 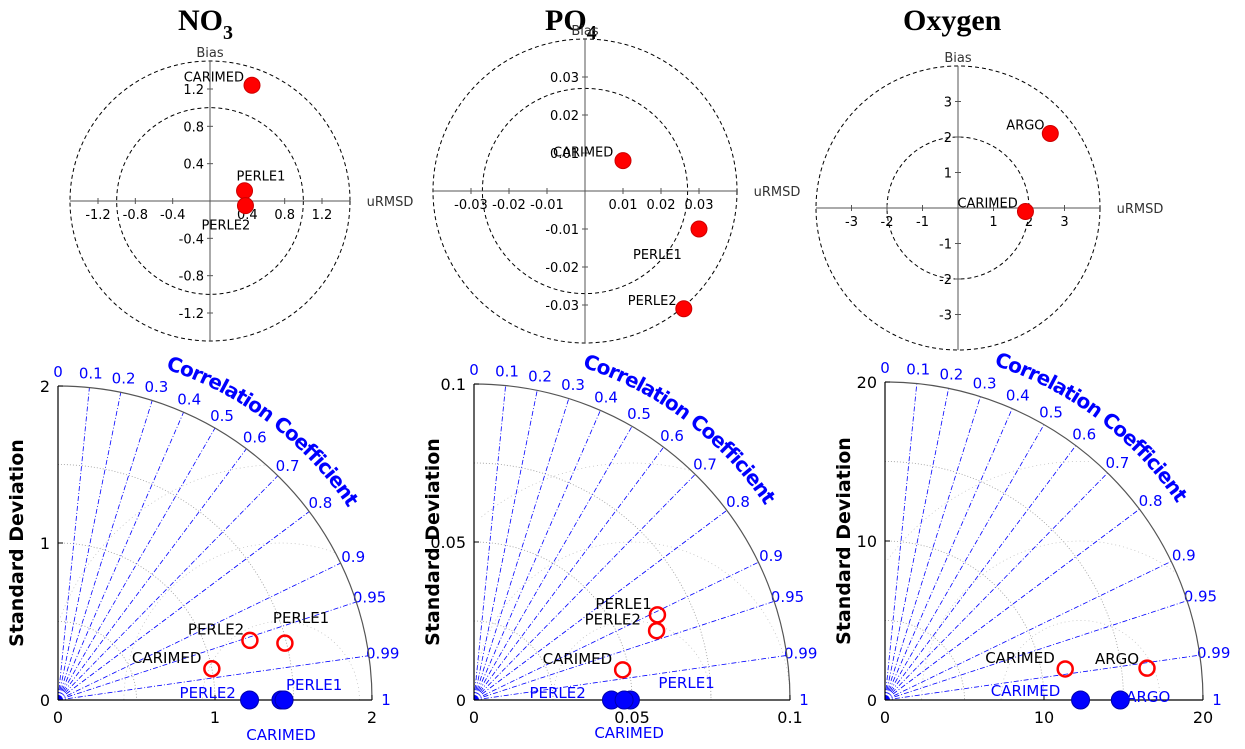 What do you see at coordinates (632, 717) in the screenshot?
I see `x-tick-label: 0.05` at bounding box center [632, 717].